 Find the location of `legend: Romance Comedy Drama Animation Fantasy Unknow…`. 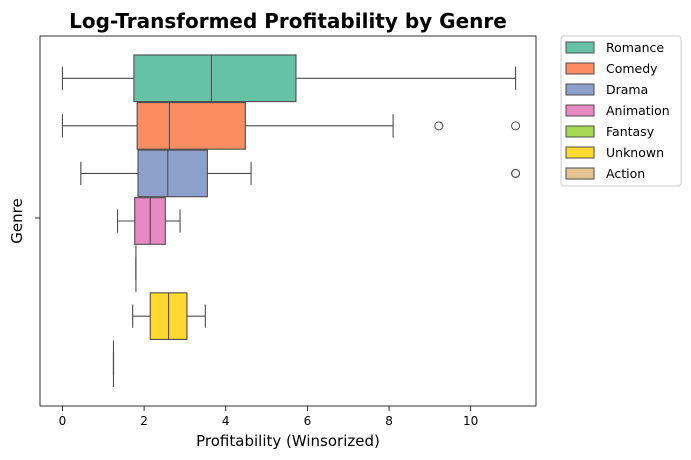

legend: Romance Comedy Drama Animation Fantasy Unknow… is located at coordinates (621, 111).